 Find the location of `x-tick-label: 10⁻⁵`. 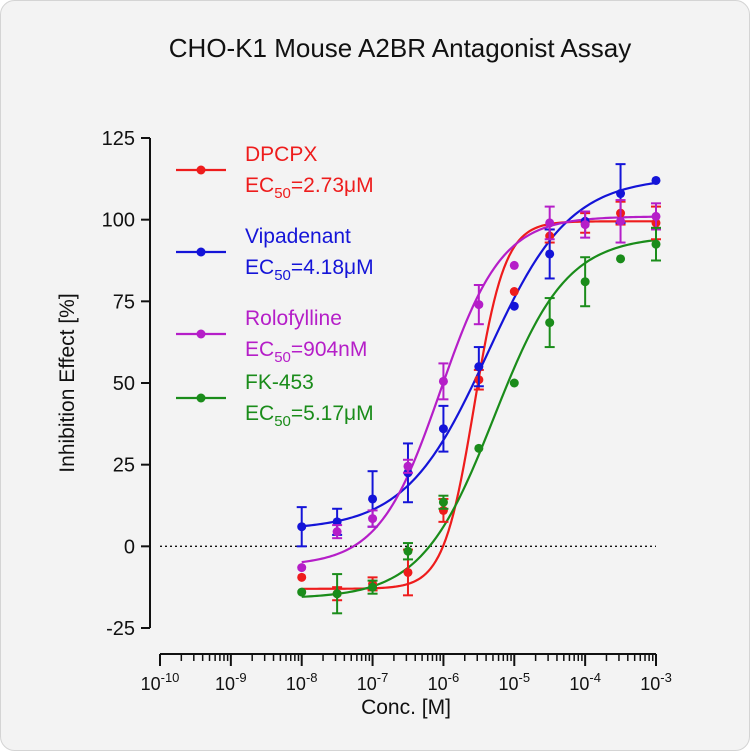

x-tick-label: 10⁻⁵ is located at coordinates (514, 682).